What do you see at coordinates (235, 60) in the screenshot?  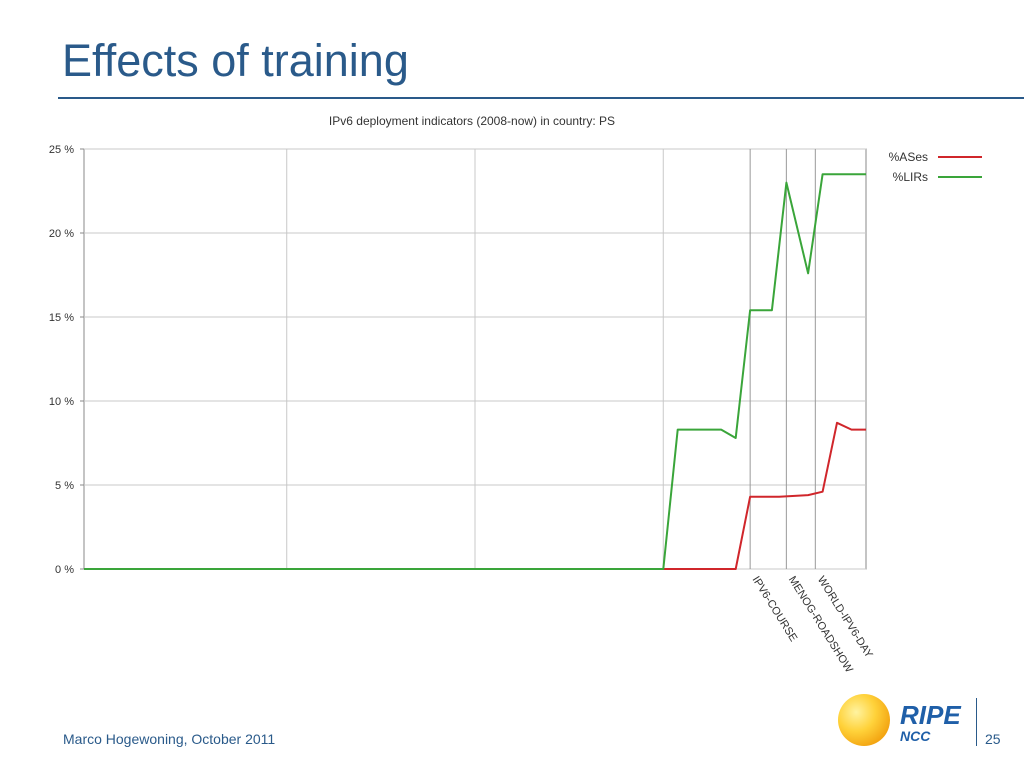 I see `slide-title: Effects of training` at bounding box center [235, 60].